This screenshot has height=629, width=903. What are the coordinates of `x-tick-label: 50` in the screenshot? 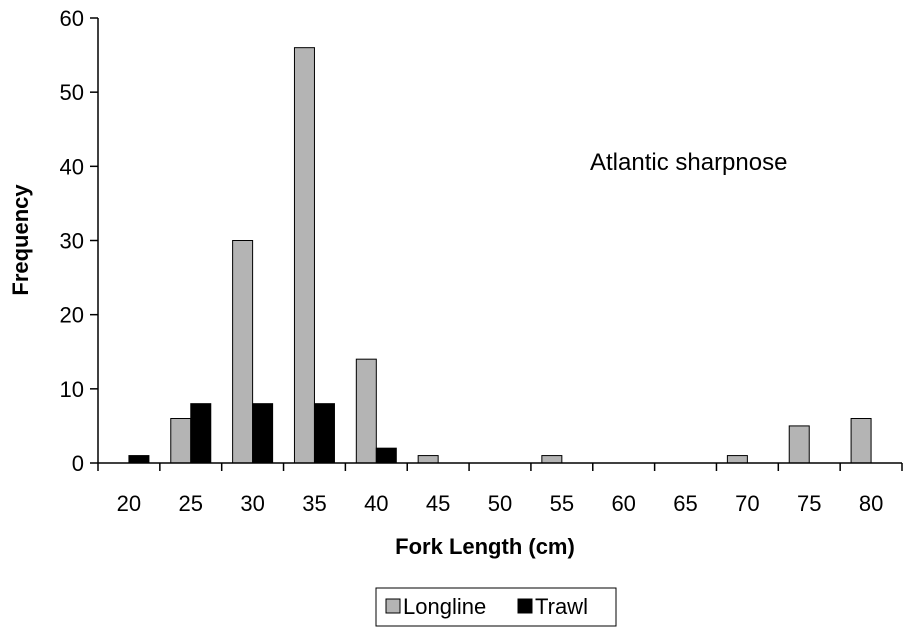 It's located at (500, 503).